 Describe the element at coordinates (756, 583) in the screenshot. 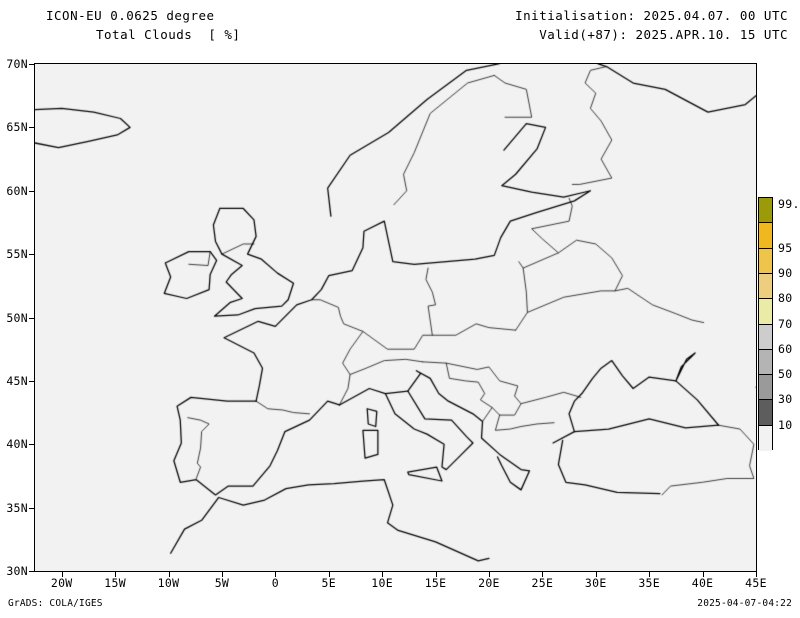

I see `lon-tick-label: 45E` at that location.